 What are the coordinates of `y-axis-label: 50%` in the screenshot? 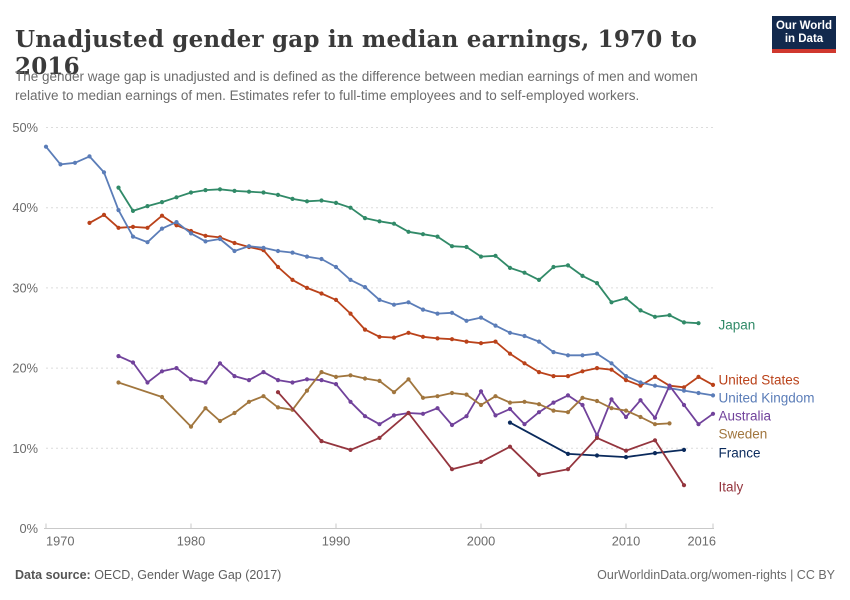 It's located at (25, 127).